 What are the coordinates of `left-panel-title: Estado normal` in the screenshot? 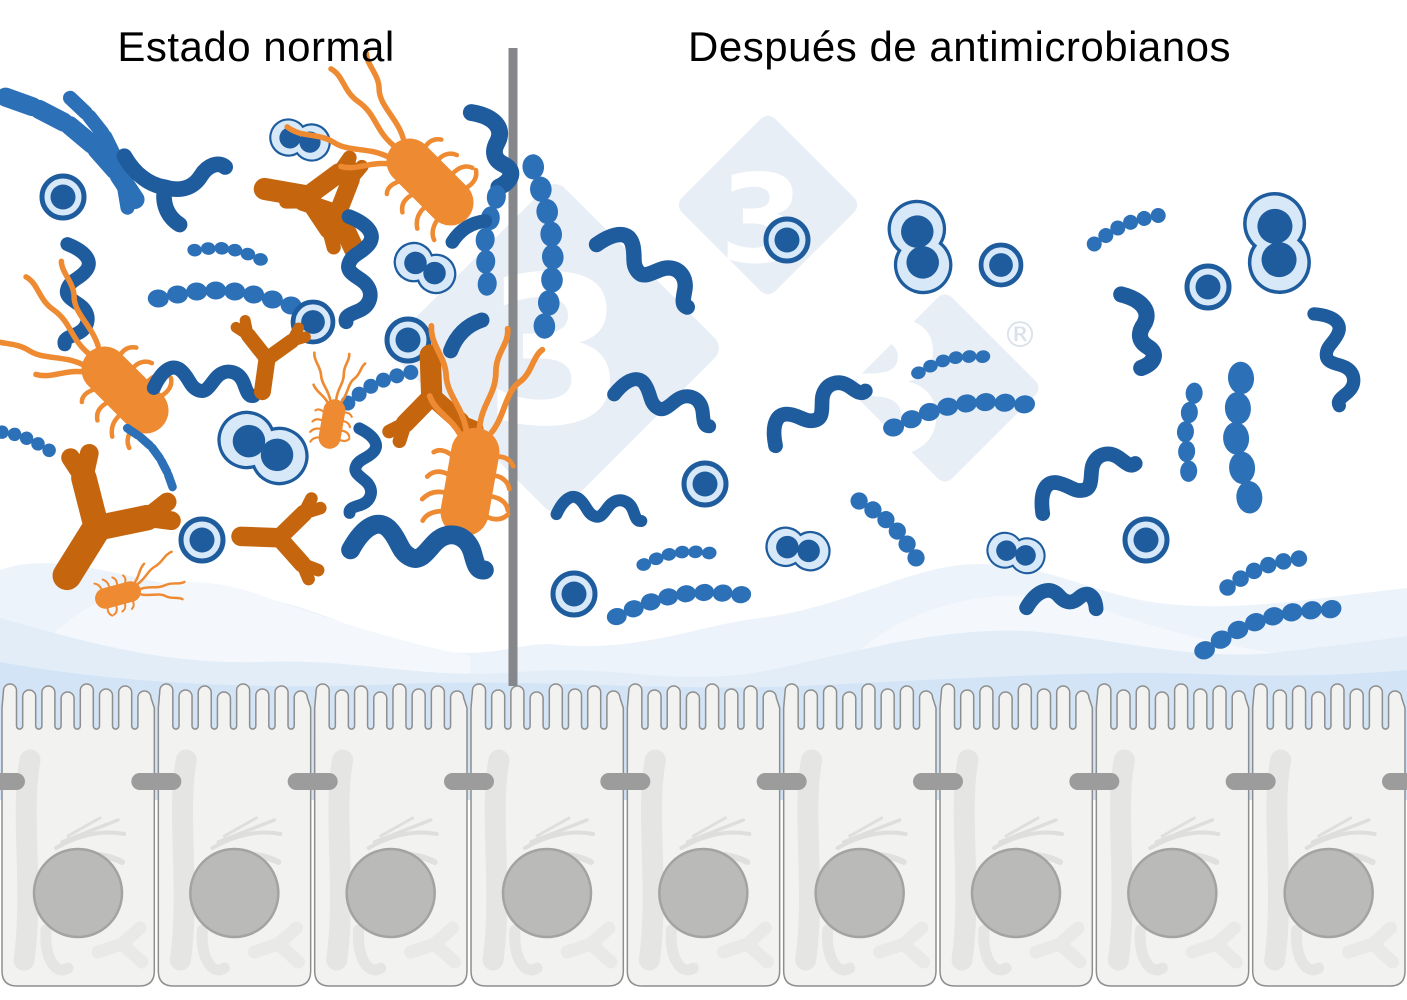 It's located at (256, 46).